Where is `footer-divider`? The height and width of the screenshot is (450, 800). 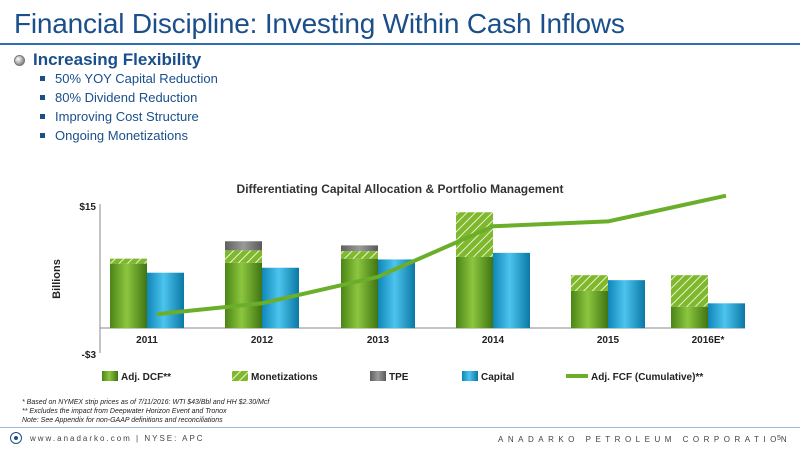 footer-divider is located at coordinates (400, 427).